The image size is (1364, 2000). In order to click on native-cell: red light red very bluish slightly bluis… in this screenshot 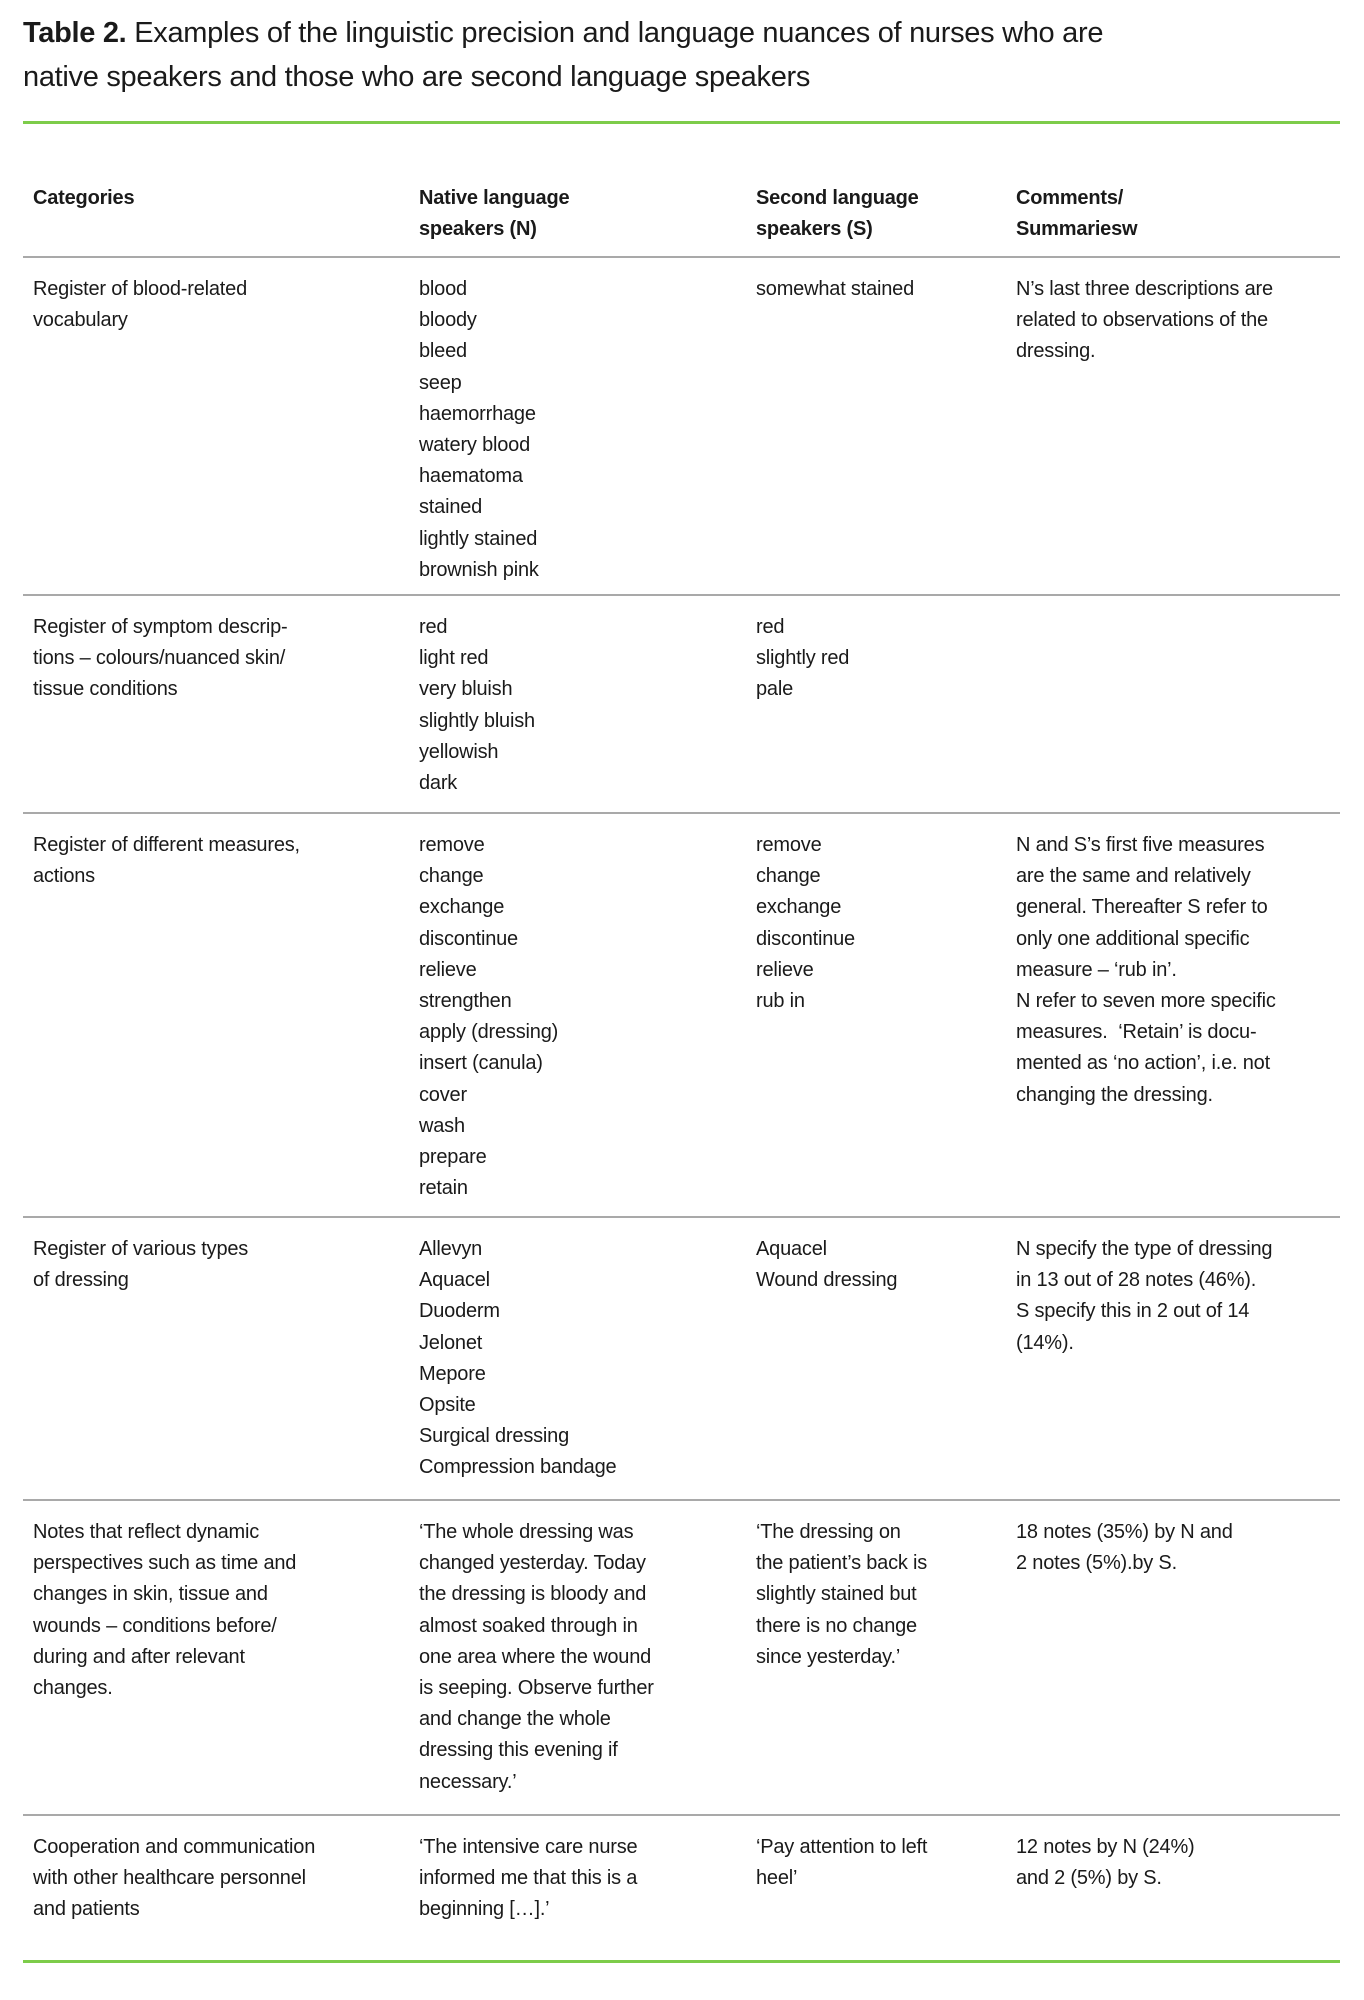, I will do `click(477, 705)`.